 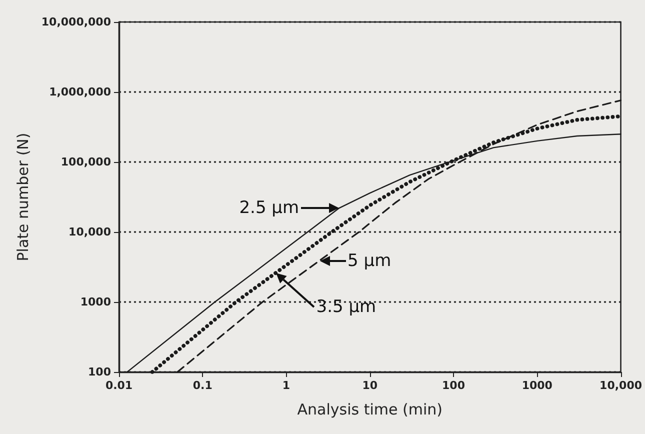 What do you see at coordinates (202, 385) in the screenshot?
I see `x-tick-label: 0.1` at bounding box center [202, 385].